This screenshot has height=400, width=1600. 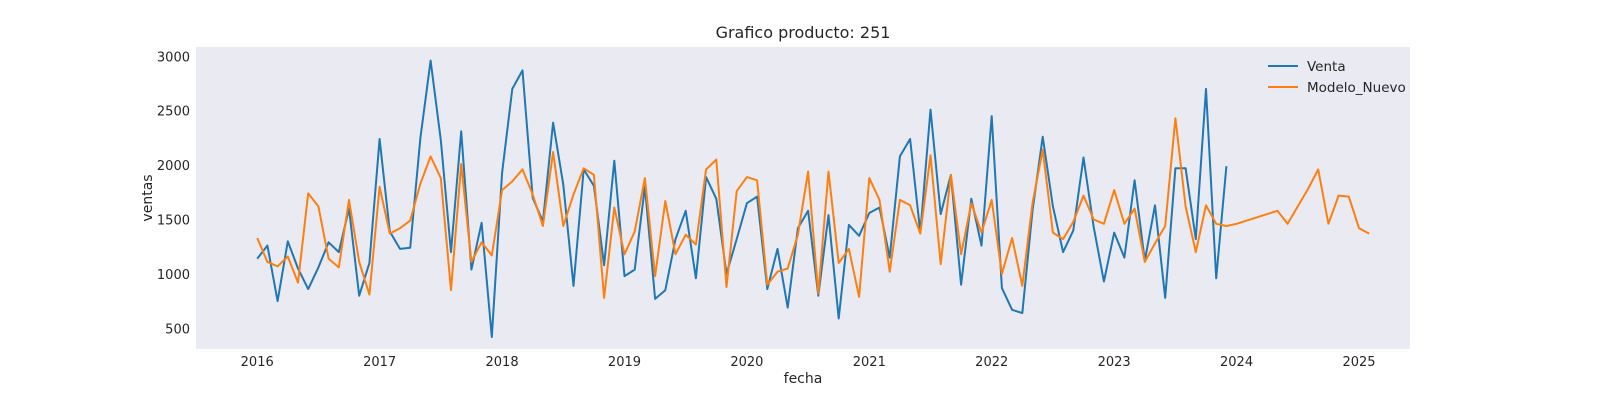 What do you see at coordinates (803, 379) in the screenshot?
I see `x-axis-label: fecha` at bounding box center [803, 379].